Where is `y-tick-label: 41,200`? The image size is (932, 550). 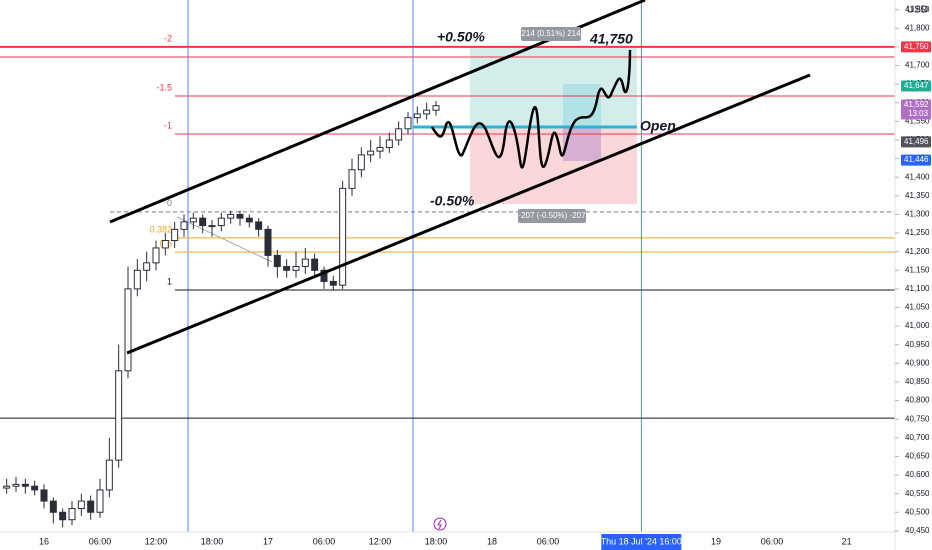
y-tick-label: 41,200 is located at coordinates (917, 251).